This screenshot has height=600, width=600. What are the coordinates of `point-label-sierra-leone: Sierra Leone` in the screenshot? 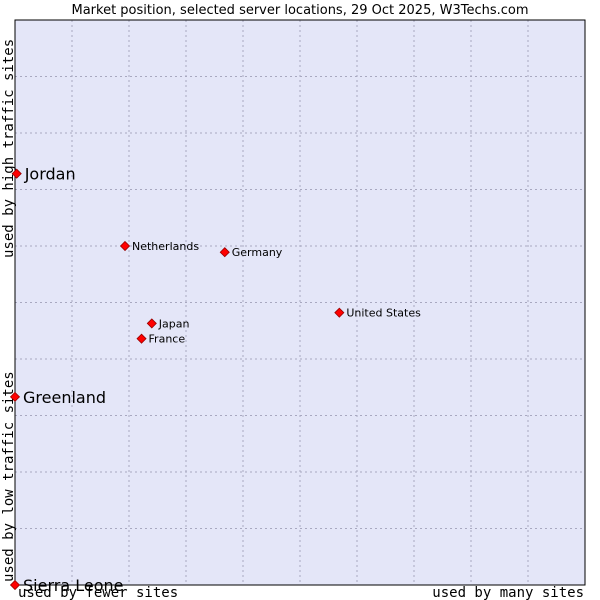 It's located at (73, 585).